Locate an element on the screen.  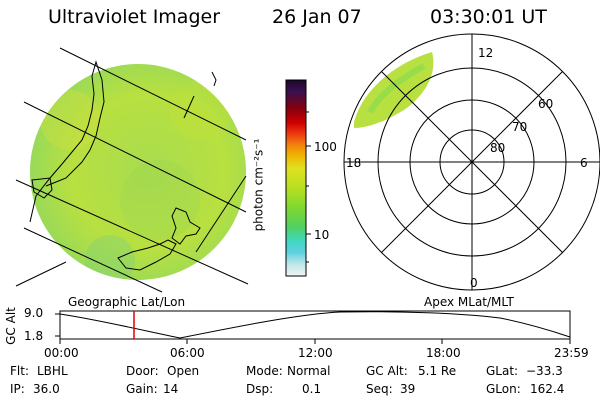
footer-gain-value: 14 is located at coordinates (171, 389).